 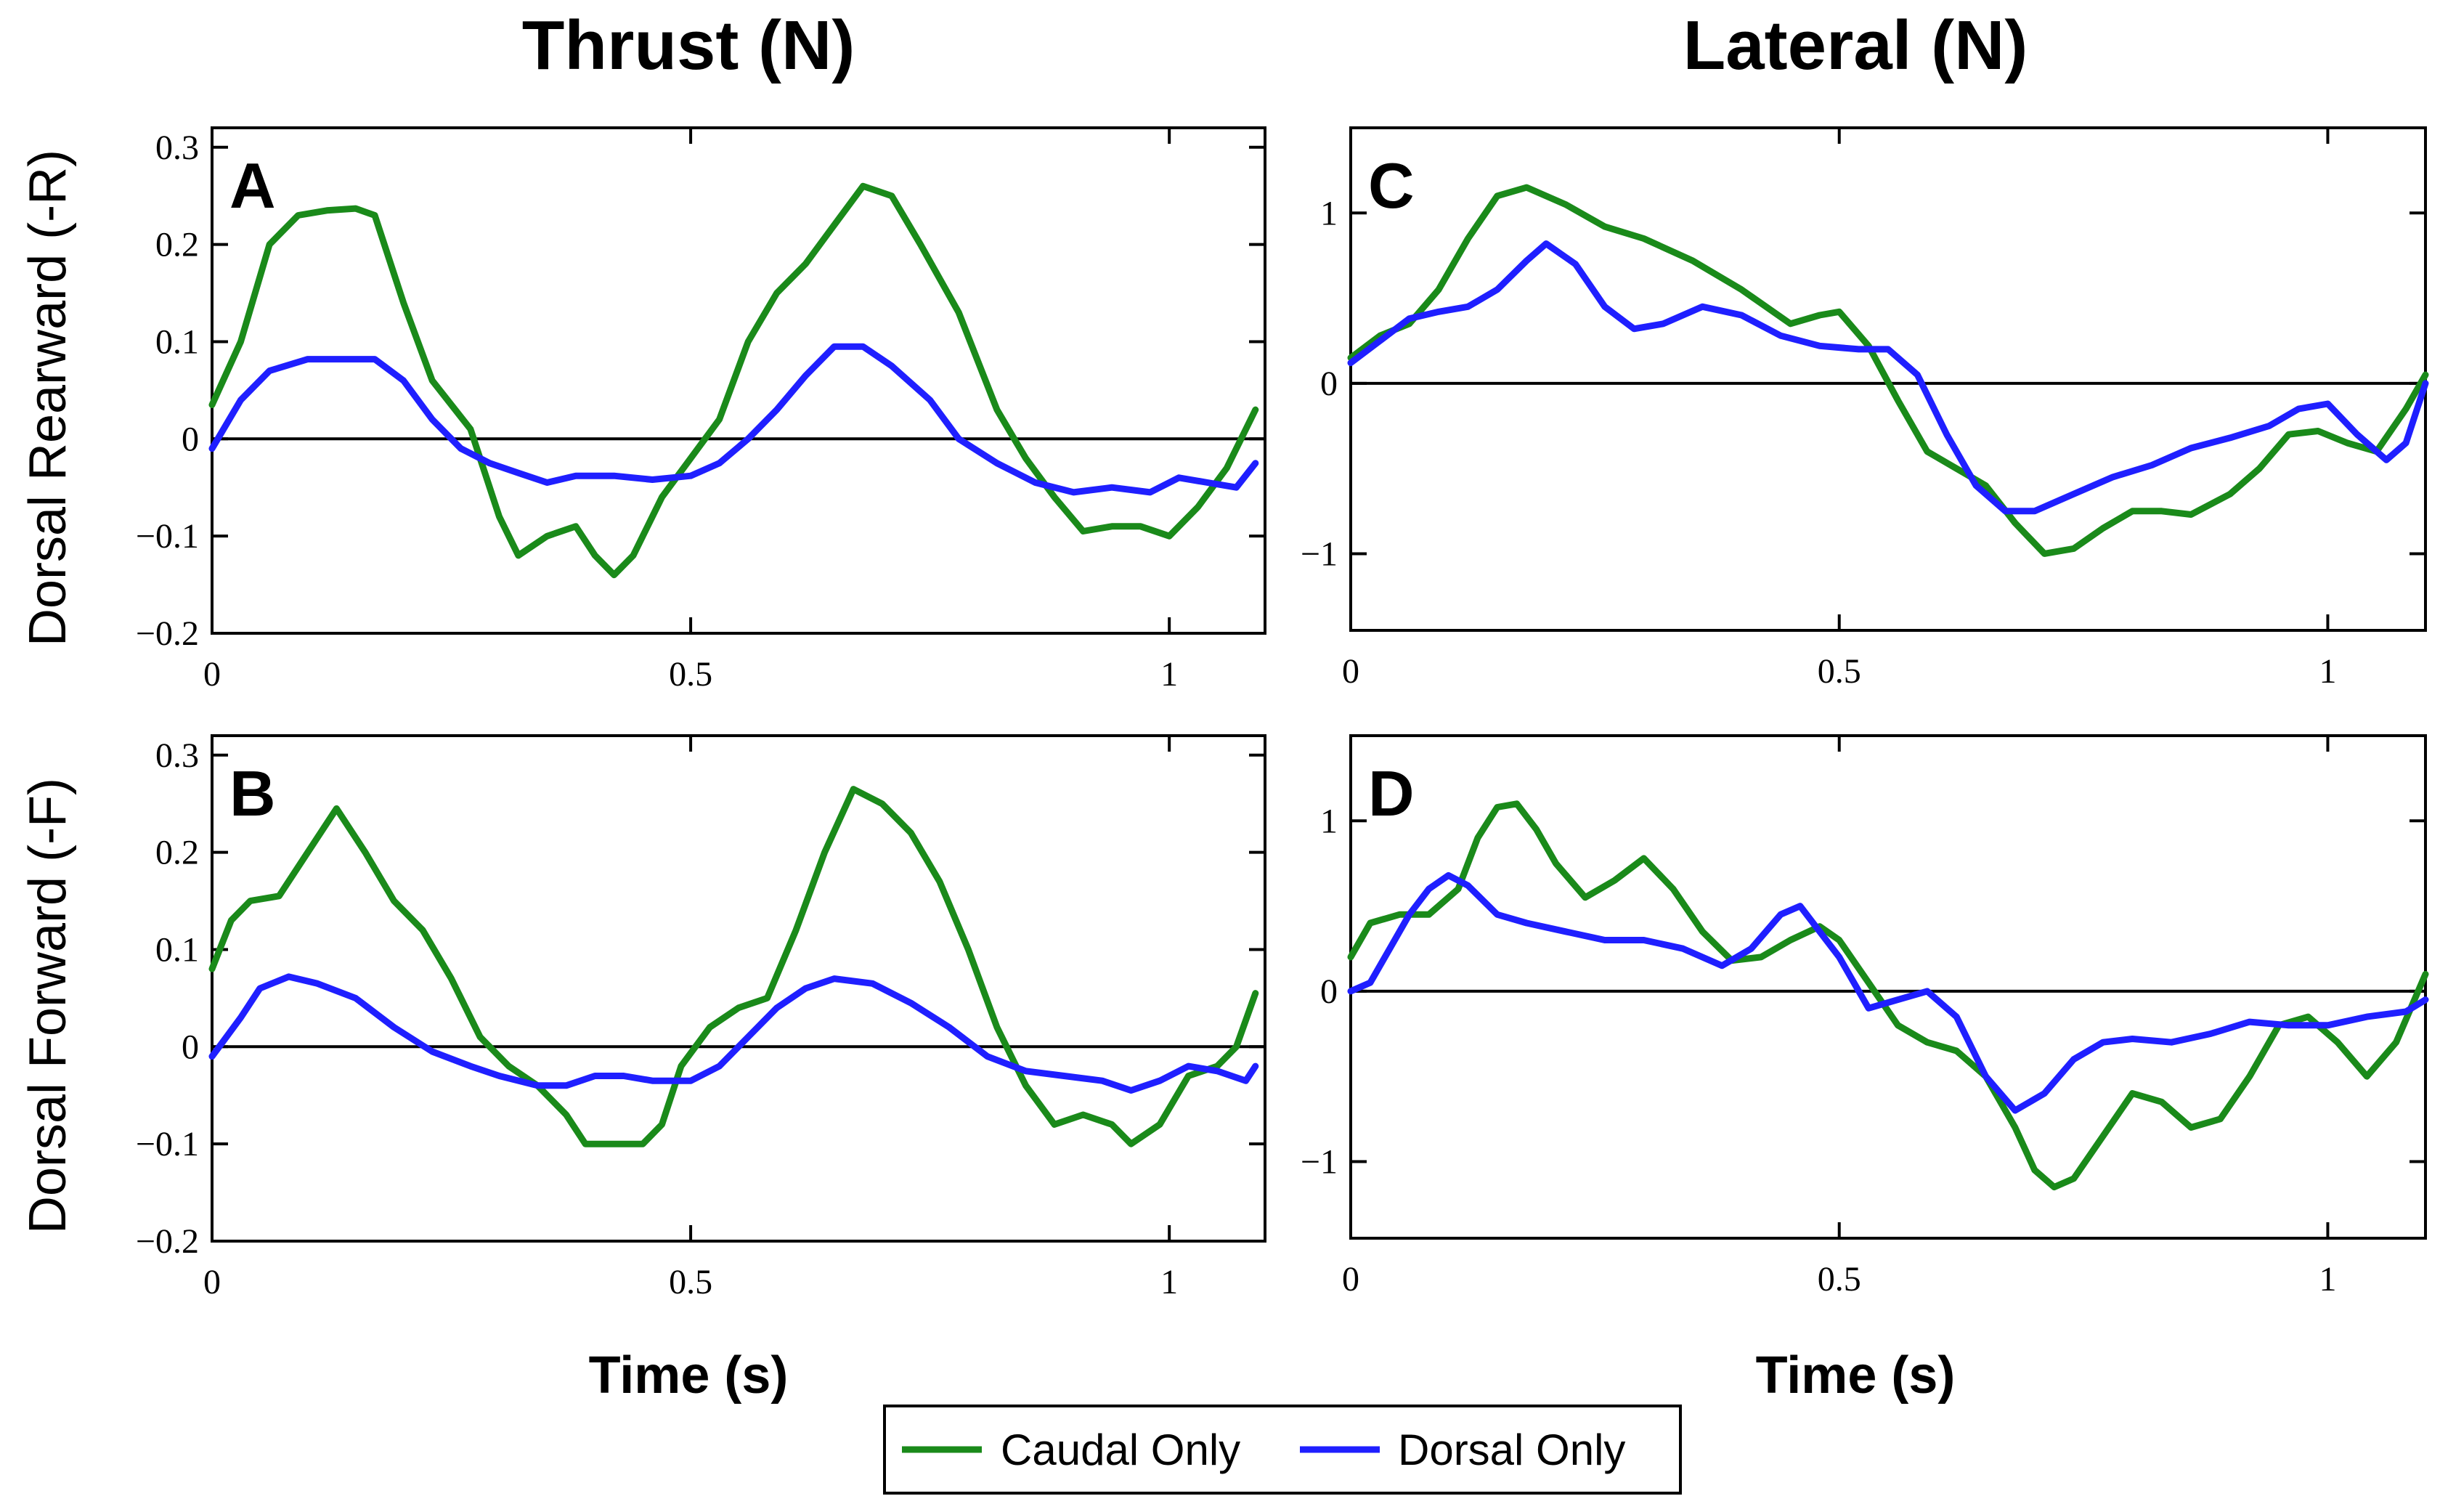 I want to click on panel-d-letter: D, so click(x=1391, y=793).